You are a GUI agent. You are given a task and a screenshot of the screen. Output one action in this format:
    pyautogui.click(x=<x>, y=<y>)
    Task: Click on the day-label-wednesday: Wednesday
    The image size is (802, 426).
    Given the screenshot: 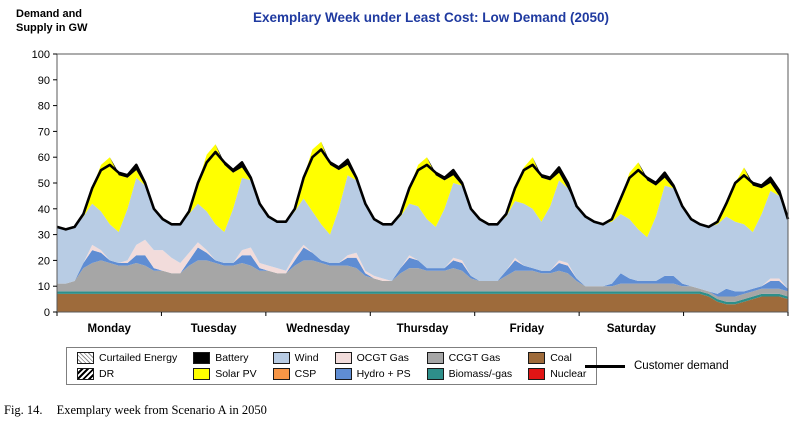 What is the action you would take?
    pyautogui.click(x=318, y=329)
    